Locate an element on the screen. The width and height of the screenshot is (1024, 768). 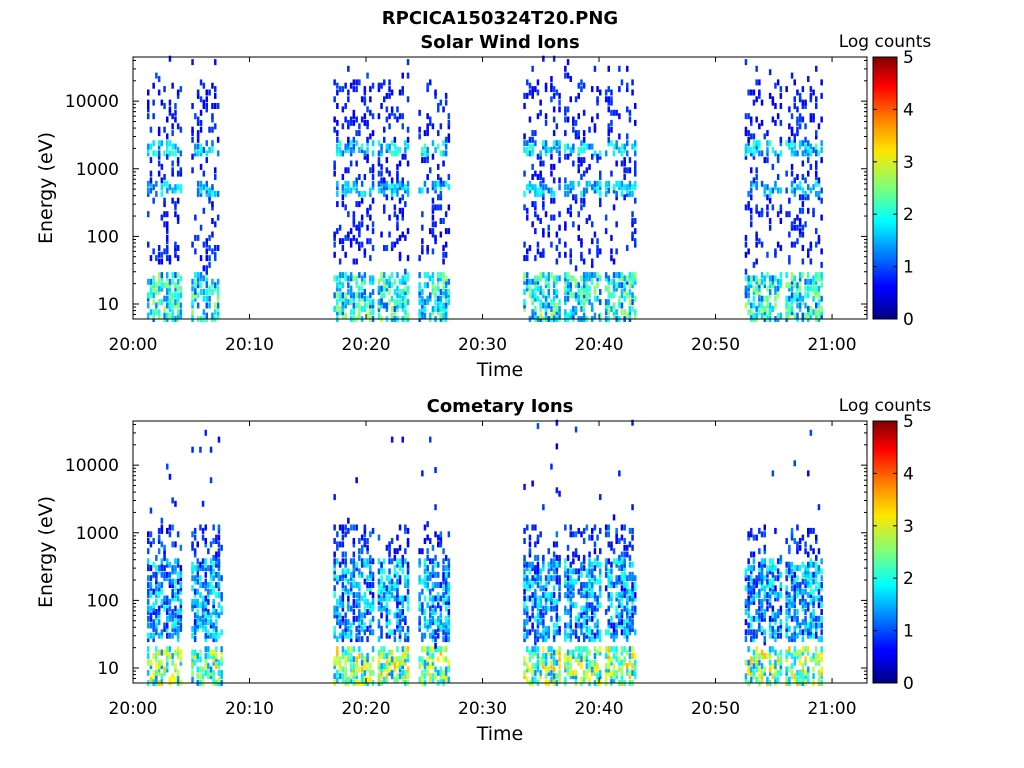
x-tick-label: 20:30 is located at coordinates (482, 345).